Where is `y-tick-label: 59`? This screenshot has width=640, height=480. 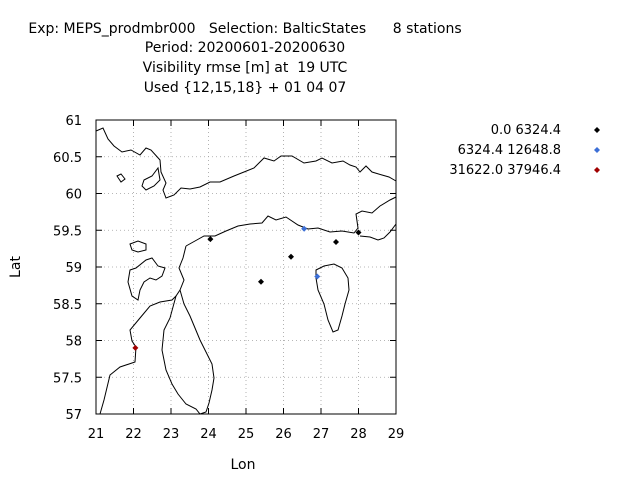 y-tick-label: 59 is located at coordinates (73, 268).